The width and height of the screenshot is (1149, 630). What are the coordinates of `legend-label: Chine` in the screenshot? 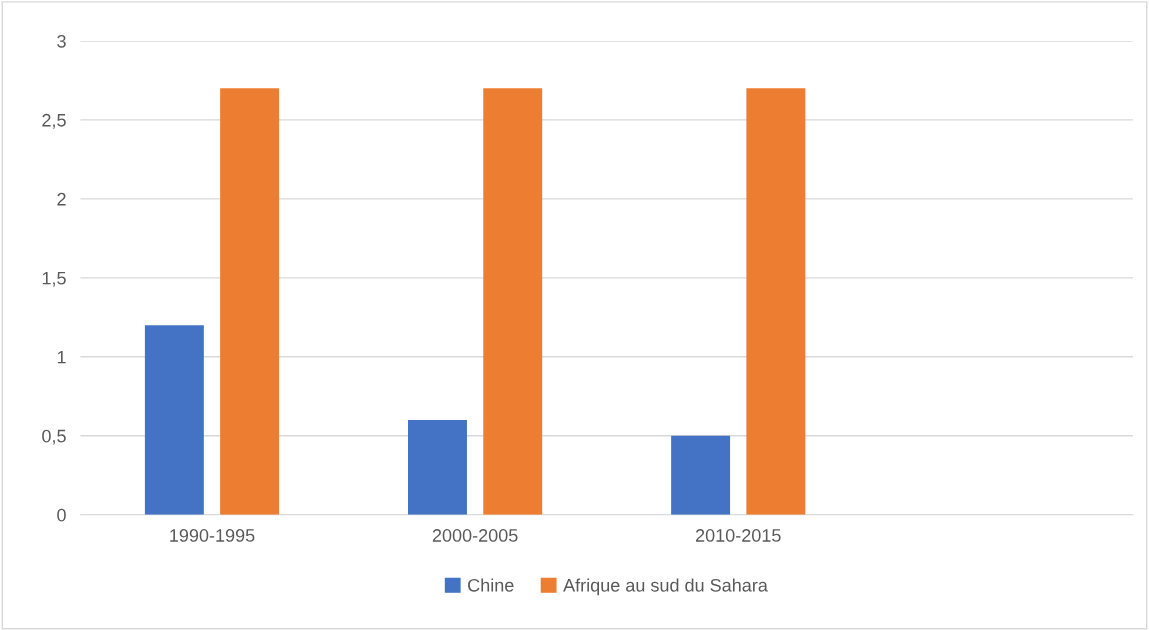 It's located at (491, 585).